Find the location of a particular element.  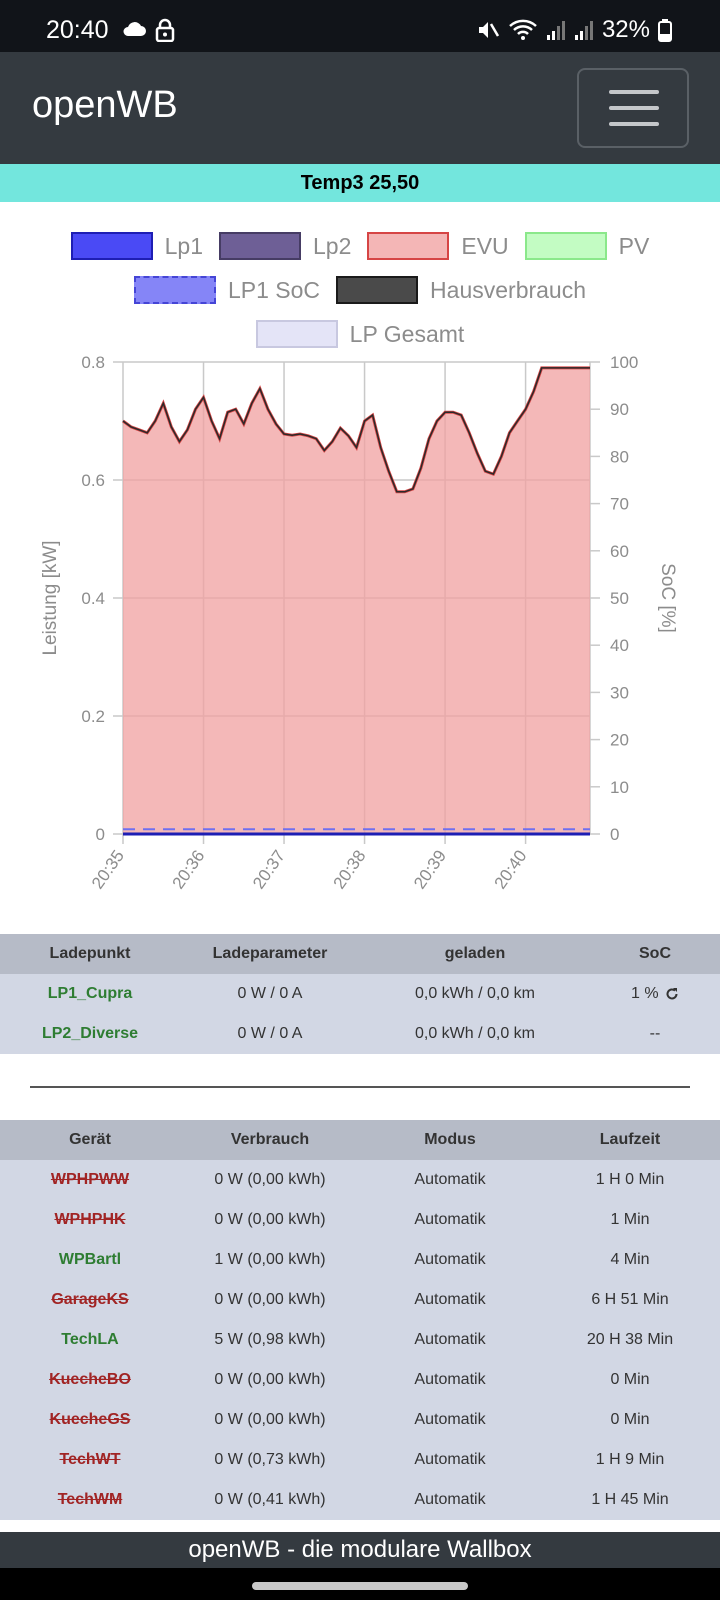

device-runtime: 4 Min is located at coordinates (630, 1260).